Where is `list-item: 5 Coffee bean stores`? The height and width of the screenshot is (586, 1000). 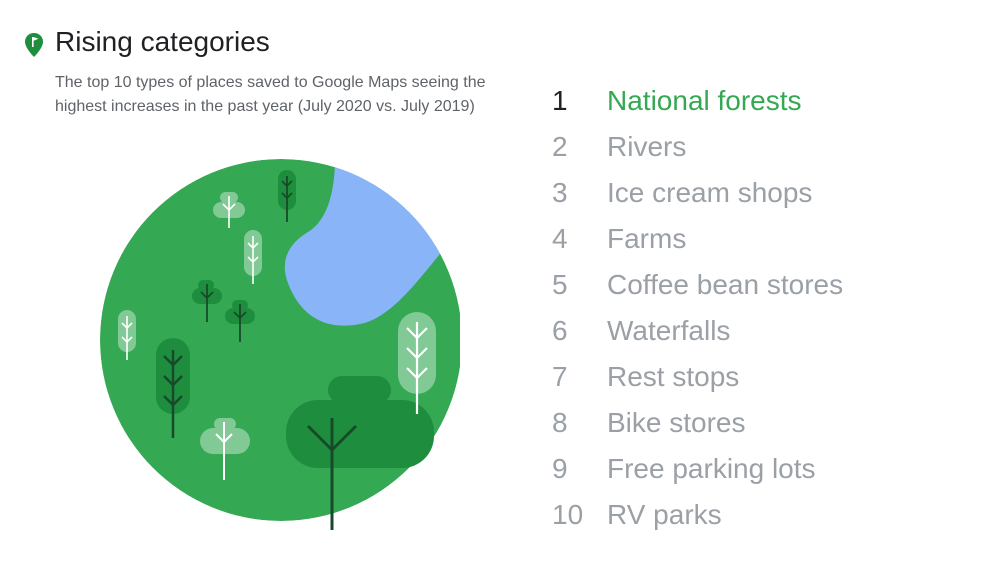
list-item: 5 Coffee bean stores is located at coordinates (697, 285).